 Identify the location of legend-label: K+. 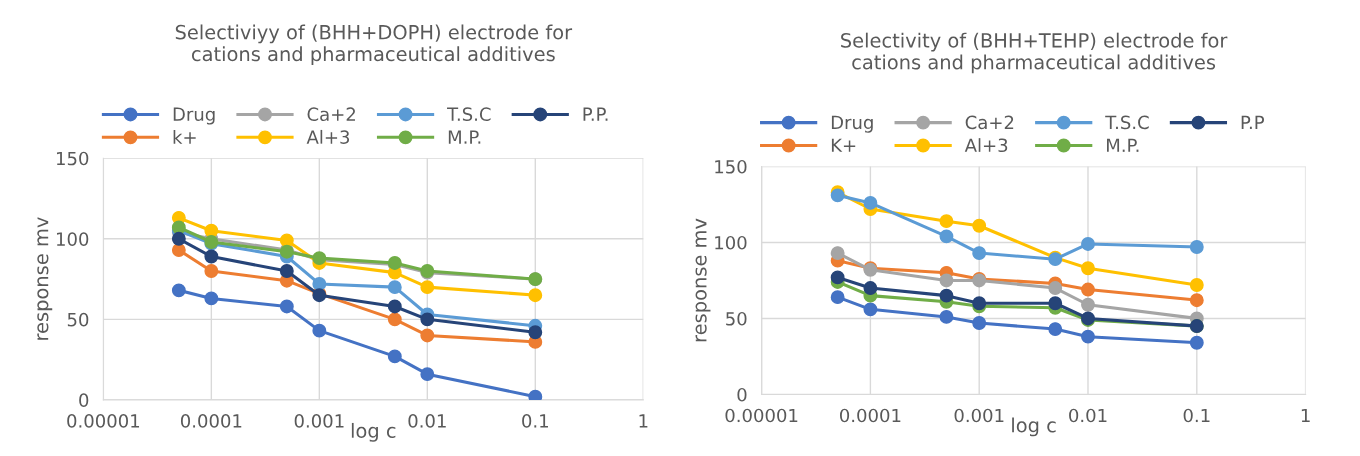
(843, 145).